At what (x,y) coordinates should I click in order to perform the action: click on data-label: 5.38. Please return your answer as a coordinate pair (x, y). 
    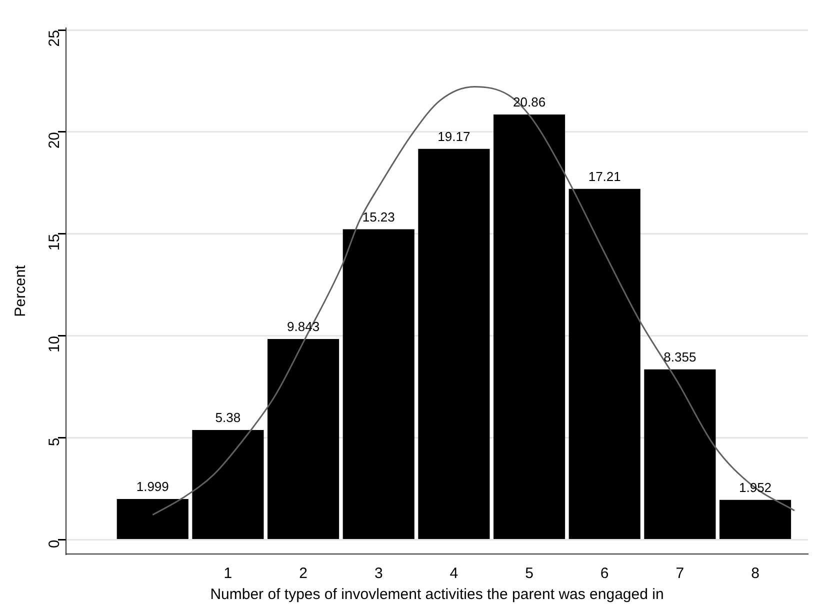
    Looking at the image, I should click on (228, 418).